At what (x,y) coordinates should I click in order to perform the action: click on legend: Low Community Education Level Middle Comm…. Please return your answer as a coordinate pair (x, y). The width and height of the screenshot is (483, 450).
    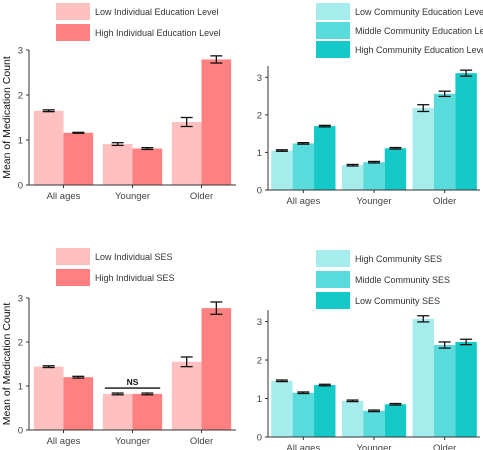
    Looking at the image, I should click on (399, 30).